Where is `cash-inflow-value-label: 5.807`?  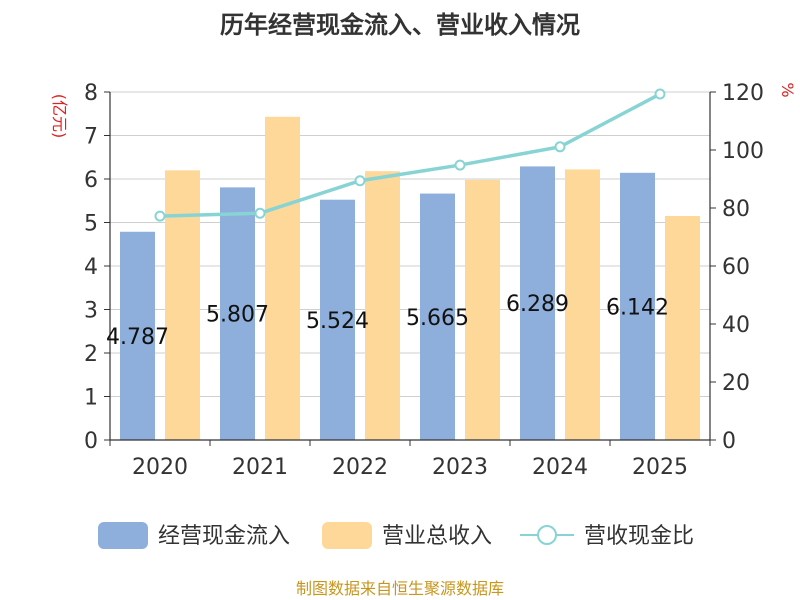
cash-inflow-value-label: 5.807 is located at coordinates (237, 315).